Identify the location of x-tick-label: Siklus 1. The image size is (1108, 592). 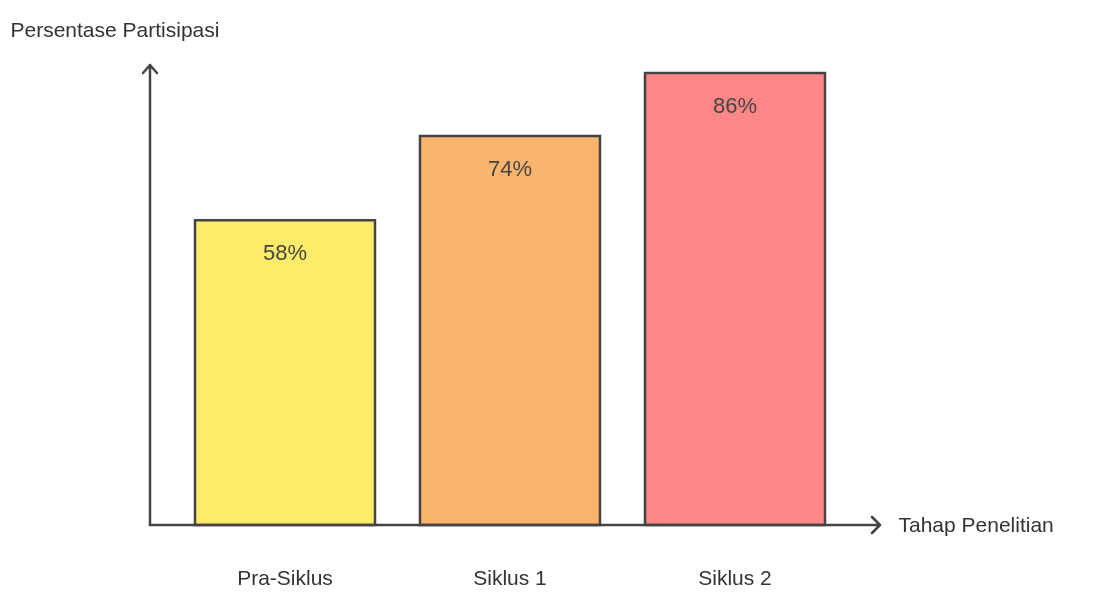
(510, 577).